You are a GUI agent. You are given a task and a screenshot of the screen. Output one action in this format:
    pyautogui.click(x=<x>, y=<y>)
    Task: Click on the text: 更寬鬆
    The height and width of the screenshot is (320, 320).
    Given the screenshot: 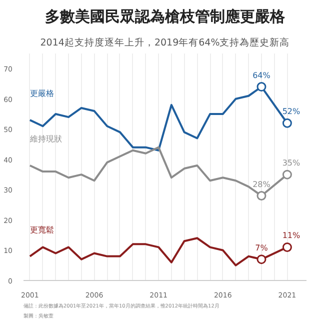 What is the action you would take?
    pyautogui.click(x=42, y=229)
    